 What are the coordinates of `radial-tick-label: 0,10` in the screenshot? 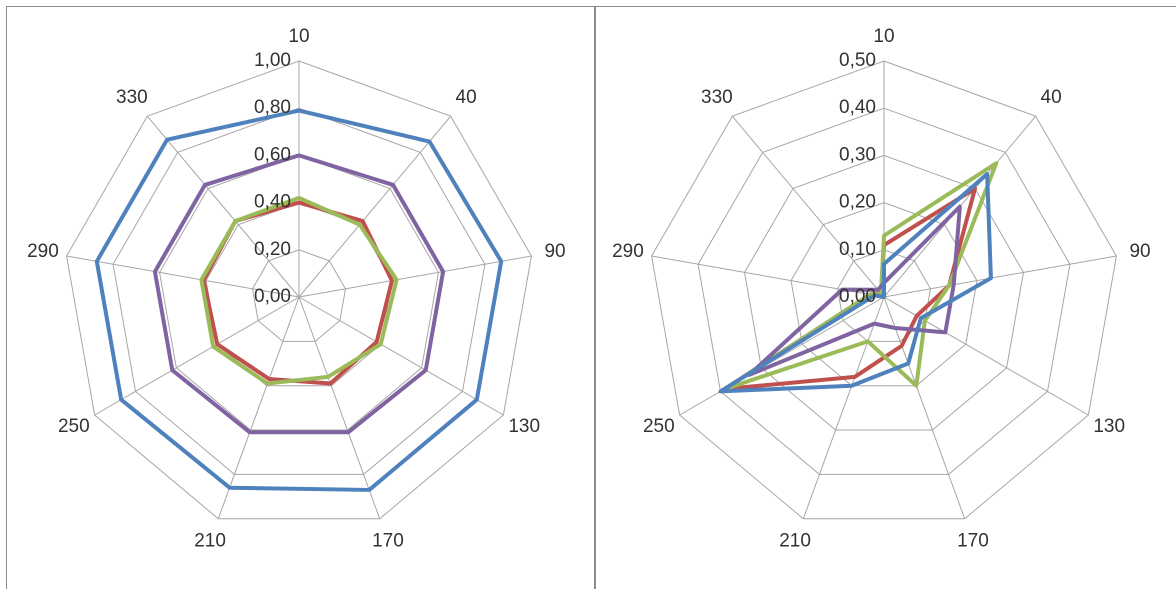 It's located at (857, 249).